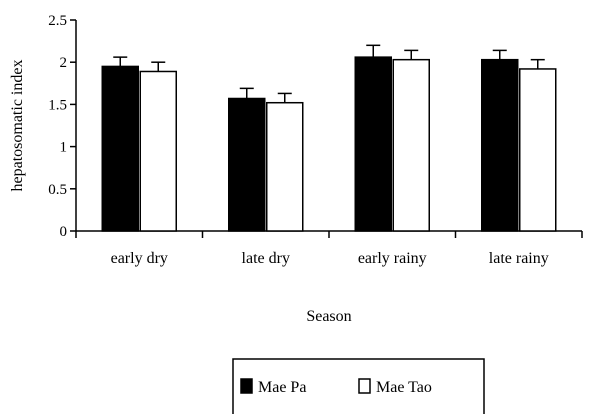 This screenshot has width=611, height=419. What do you see at coordinates (57, 21) in the screenshot?
I see `y-tick-label: 2.5` at bounding box center [57, 21].